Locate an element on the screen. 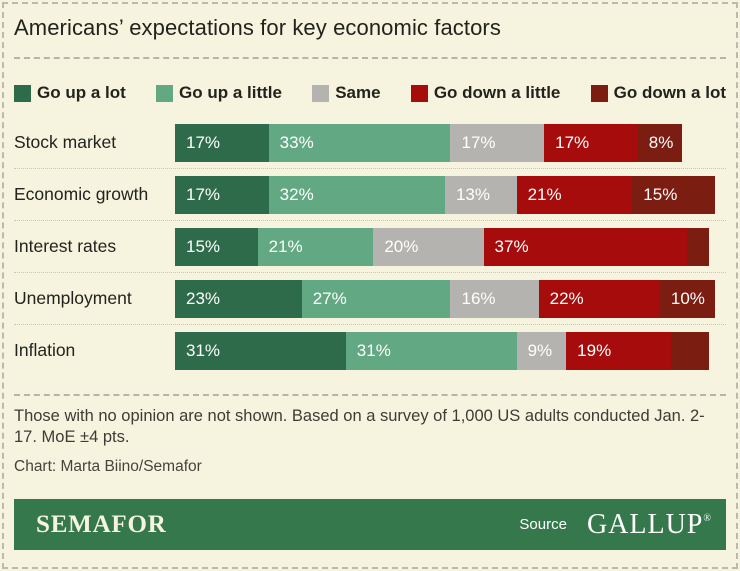  bar-segment-go-up-a-little: 31% is located at coordinates (431, 350).